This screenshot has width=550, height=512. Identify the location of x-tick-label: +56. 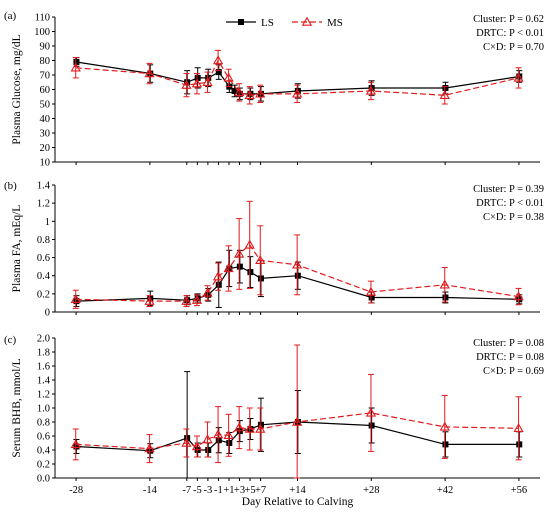
(519, 490).